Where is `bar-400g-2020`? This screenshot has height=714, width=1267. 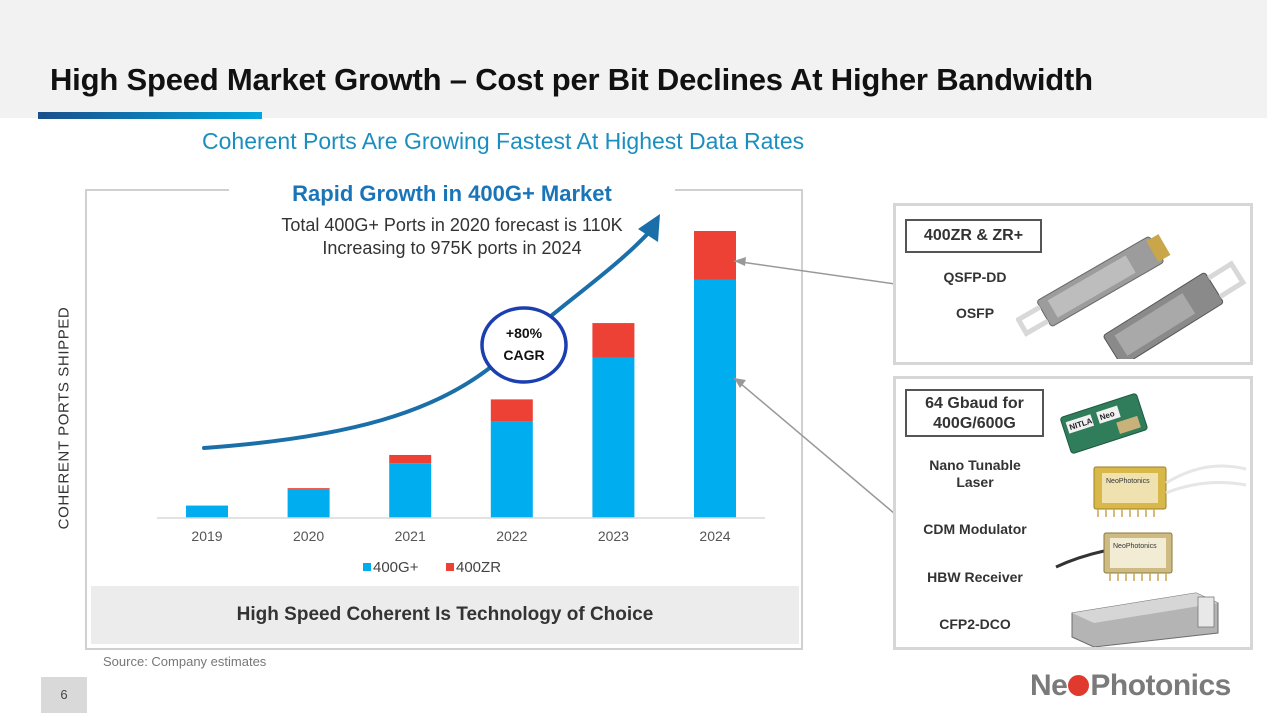
bar-400g-2020 is located at coordinates (308, 503).